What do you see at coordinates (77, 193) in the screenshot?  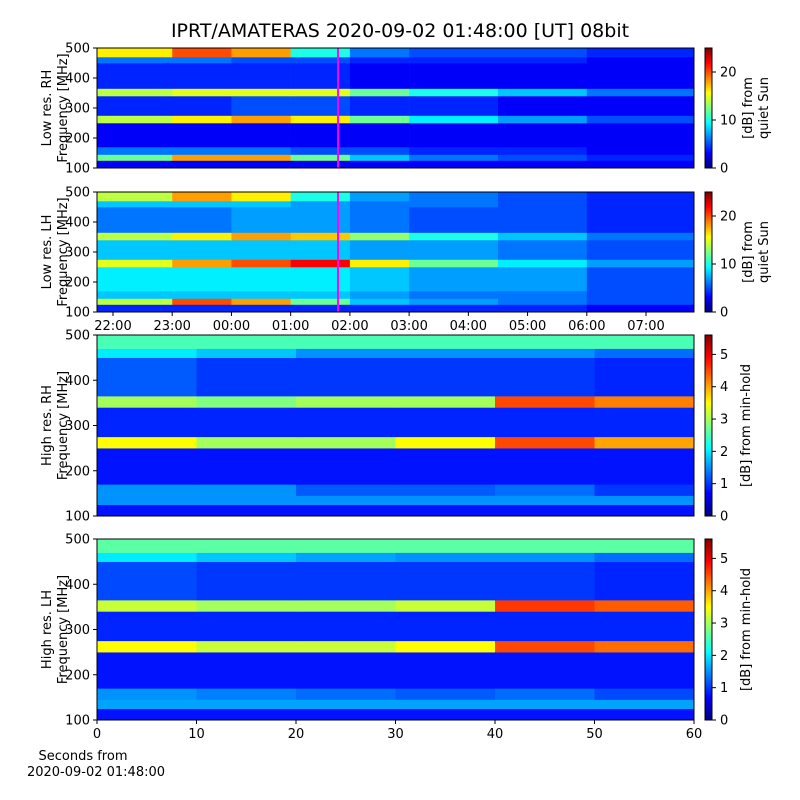 I see `y-tick-label: 500` at bounding box center [77, 193].